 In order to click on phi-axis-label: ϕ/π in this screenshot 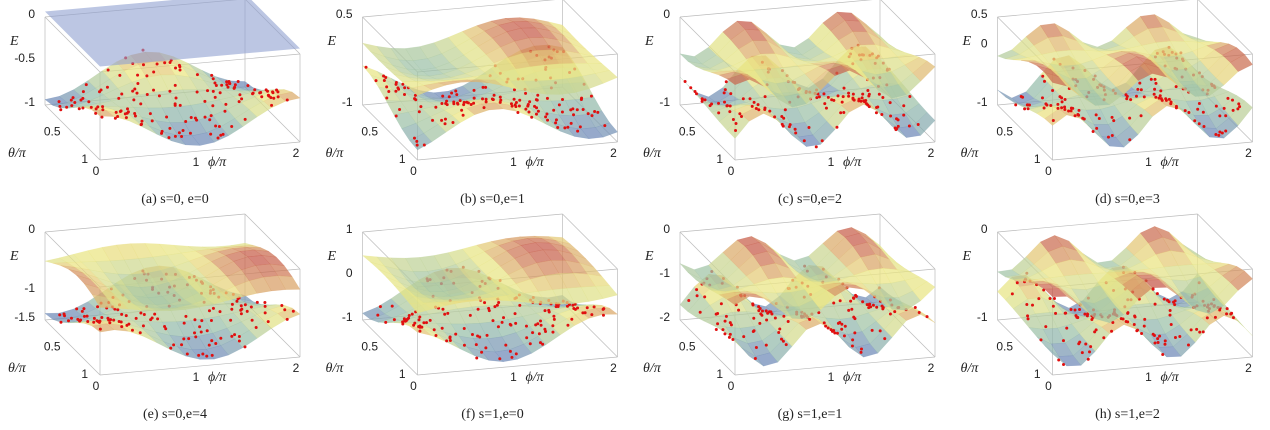, I will do `click(852, 377)`.